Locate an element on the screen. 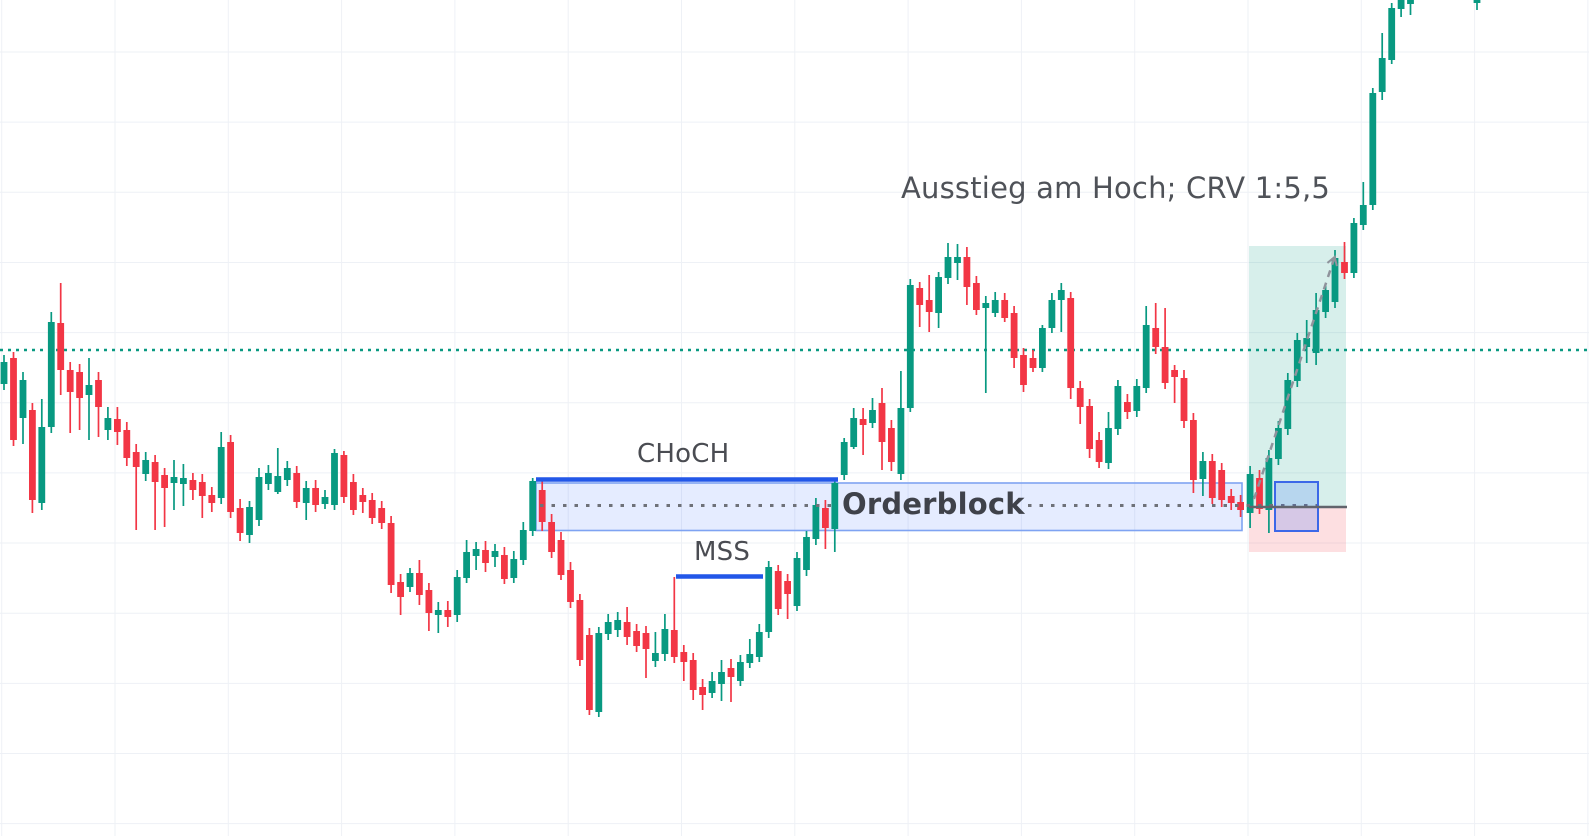 This screenshot has height=836, width=1589. choch-label: CHoCH is located at coordinates (683, 454).